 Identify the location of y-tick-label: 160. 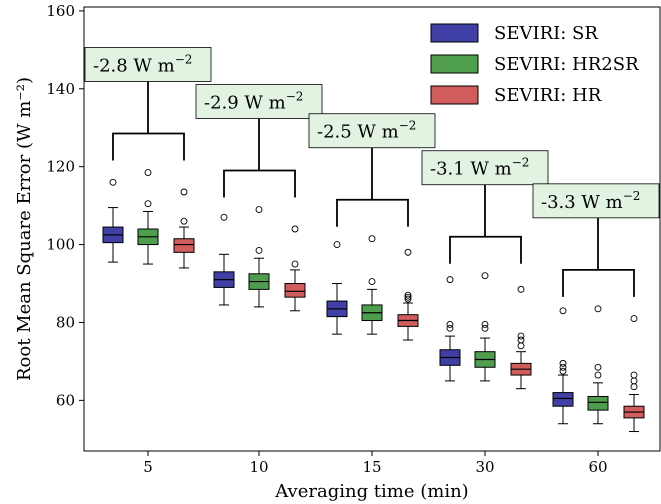
(60, 11).